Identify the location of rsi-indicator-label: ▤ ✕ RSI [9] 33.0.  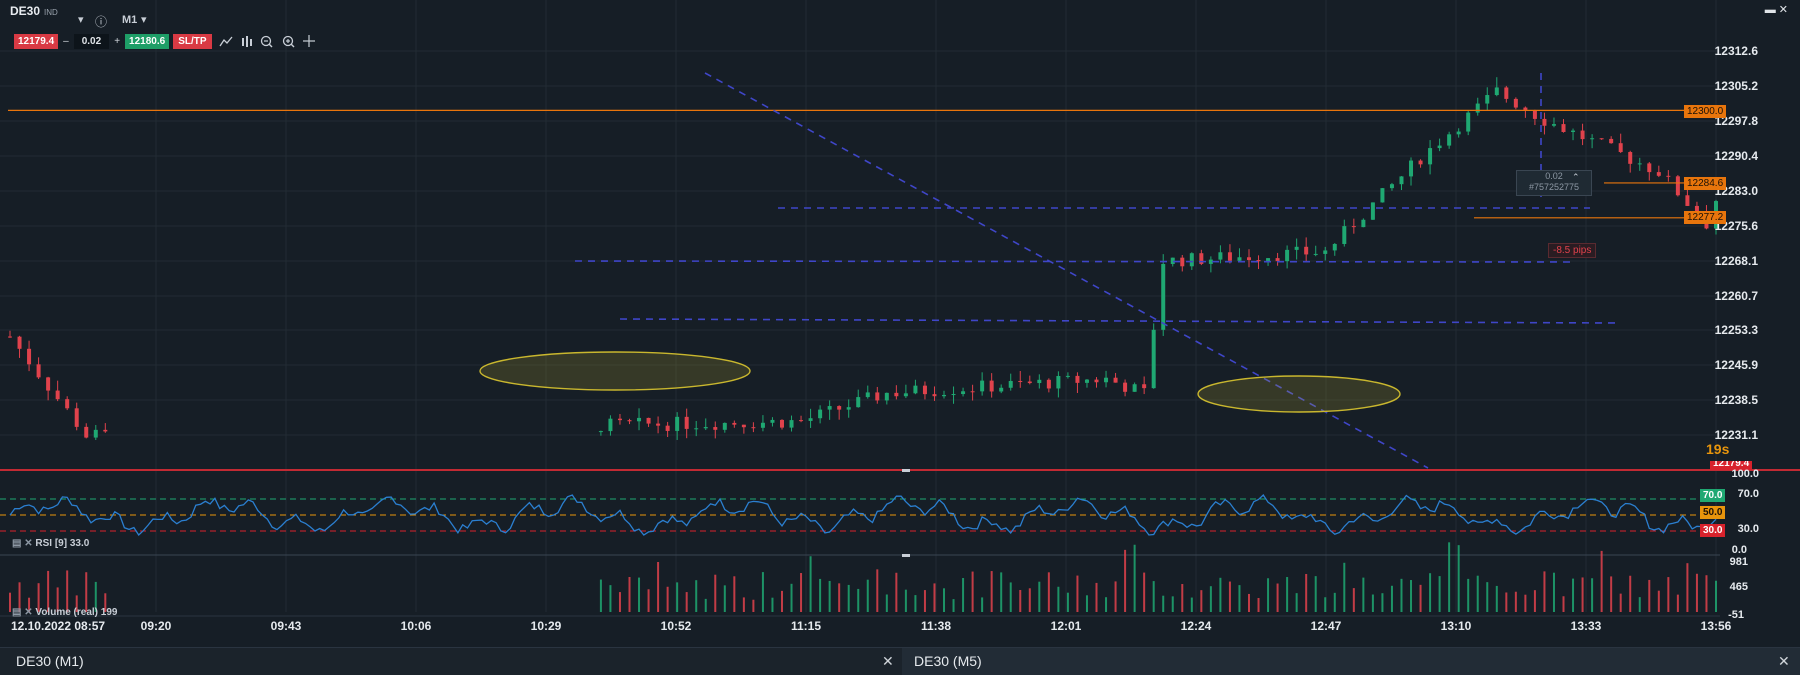
(50, 543).